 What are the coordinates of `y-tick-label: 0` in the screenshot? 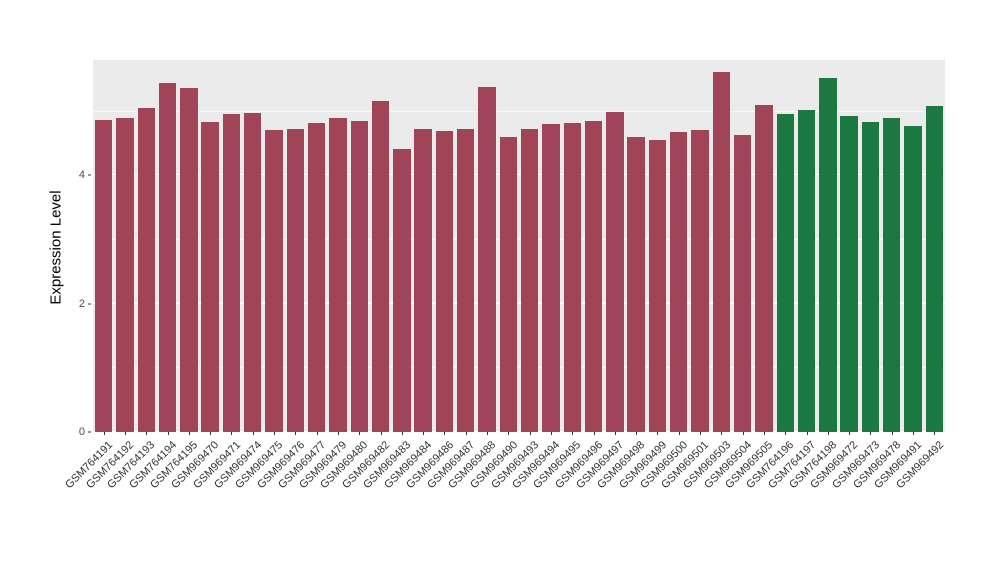 It's located at (81, 432).